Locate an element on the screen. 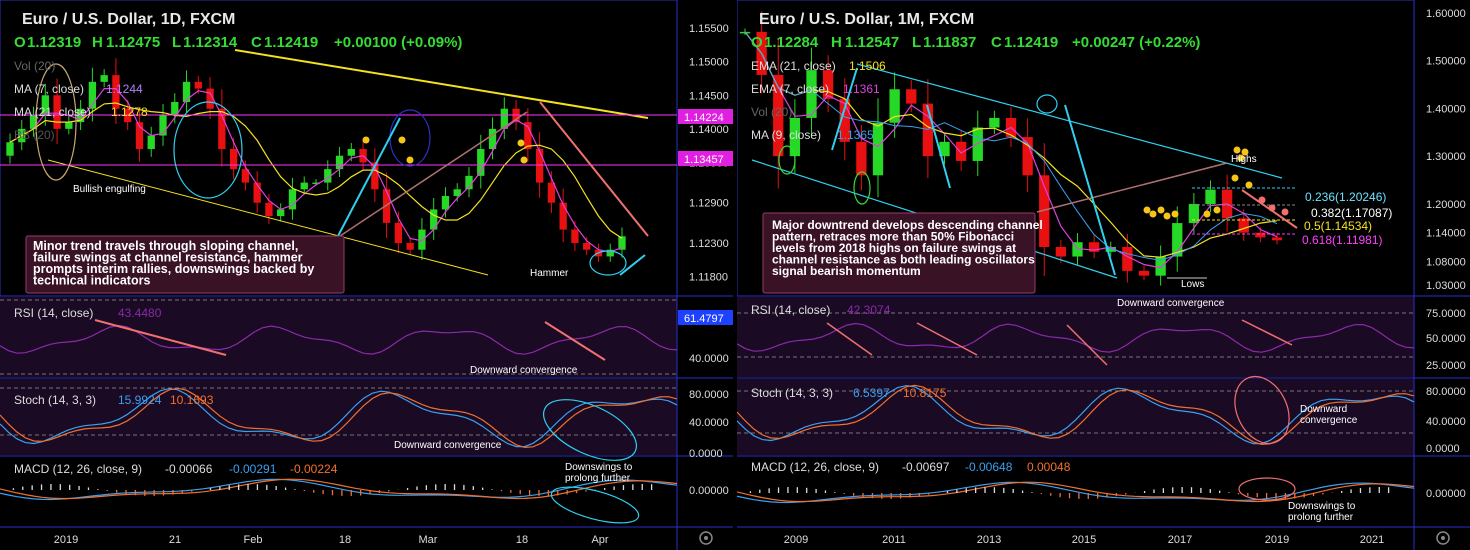 This screenshot has width=1470, height=550. left-price-tick: 1.15500 is located at coordinates (709, 29).